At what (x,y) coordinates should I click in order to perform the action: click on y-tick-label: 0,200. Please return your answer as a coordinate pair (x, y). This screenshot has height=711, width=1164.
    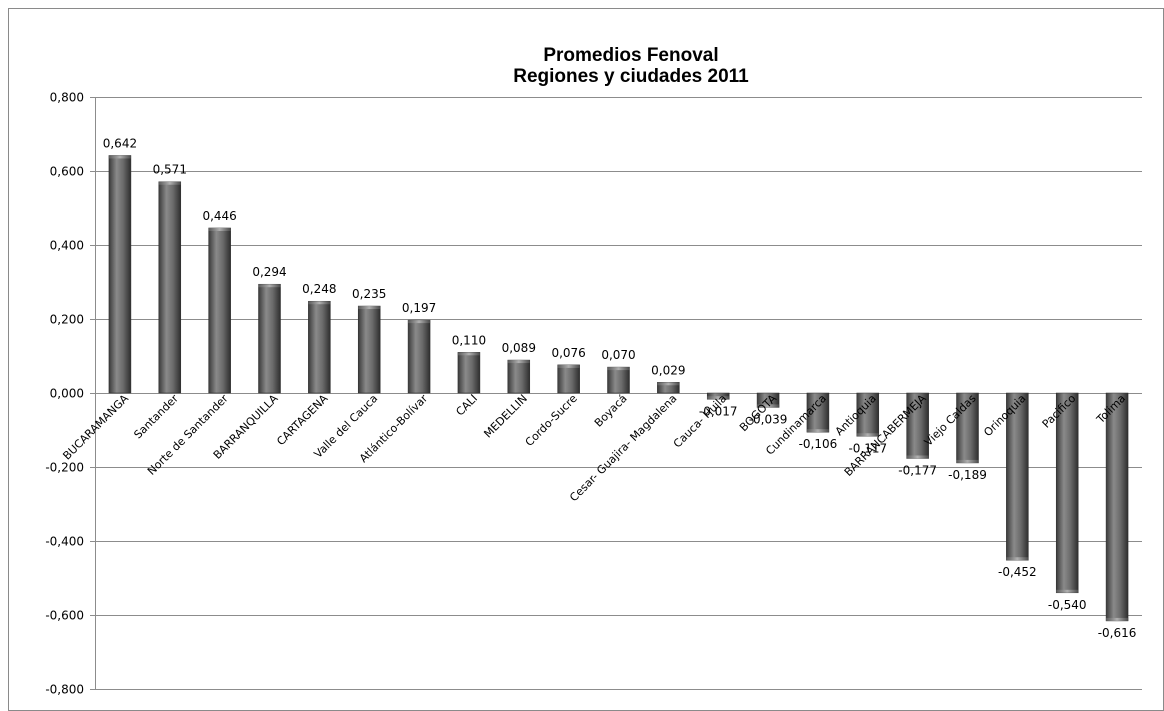
    Looking at the image, I should click on (67, 320).